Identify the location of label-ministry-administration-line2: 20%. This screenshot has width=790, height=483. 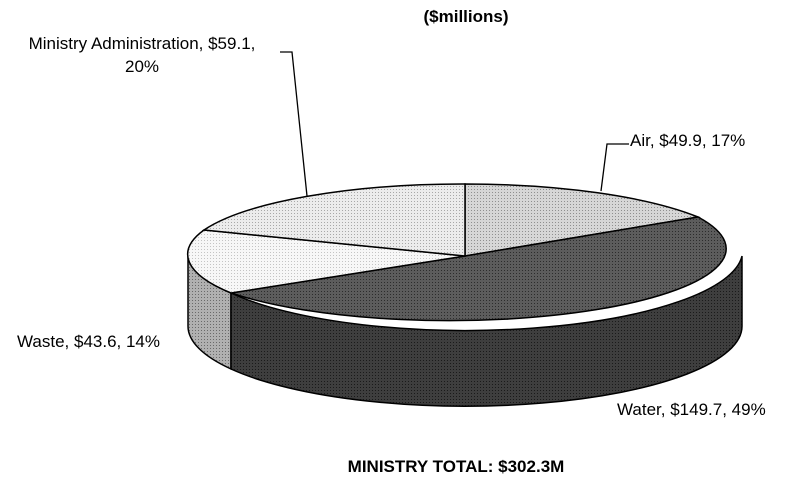
(142, 66).